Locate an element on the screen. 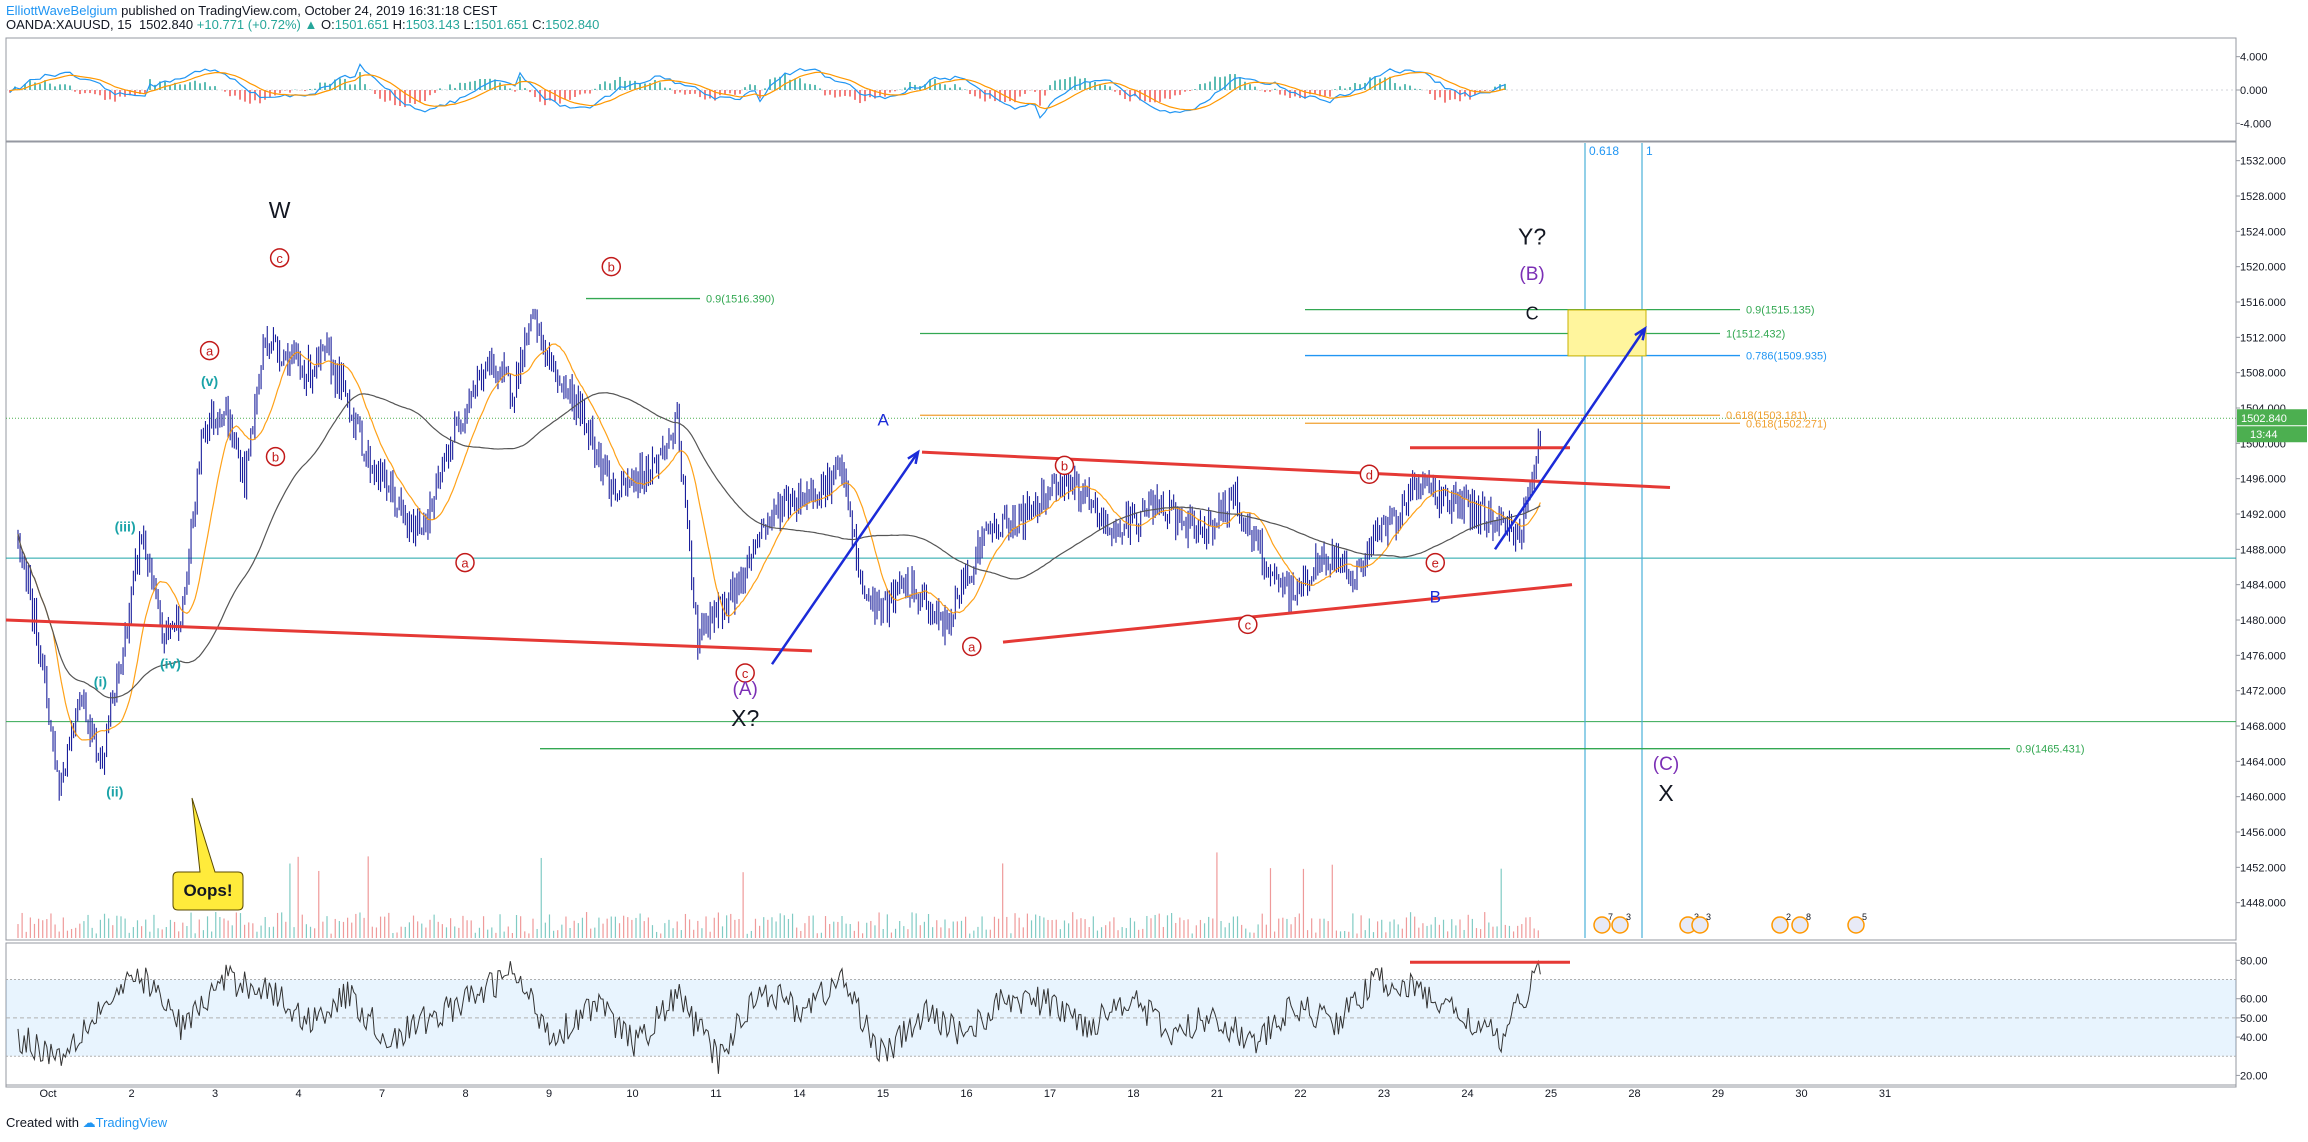 The width and height of the screenshot is (2308, 1142). price-tick-label: 1516.000 is located at coordinates (2263, 303).